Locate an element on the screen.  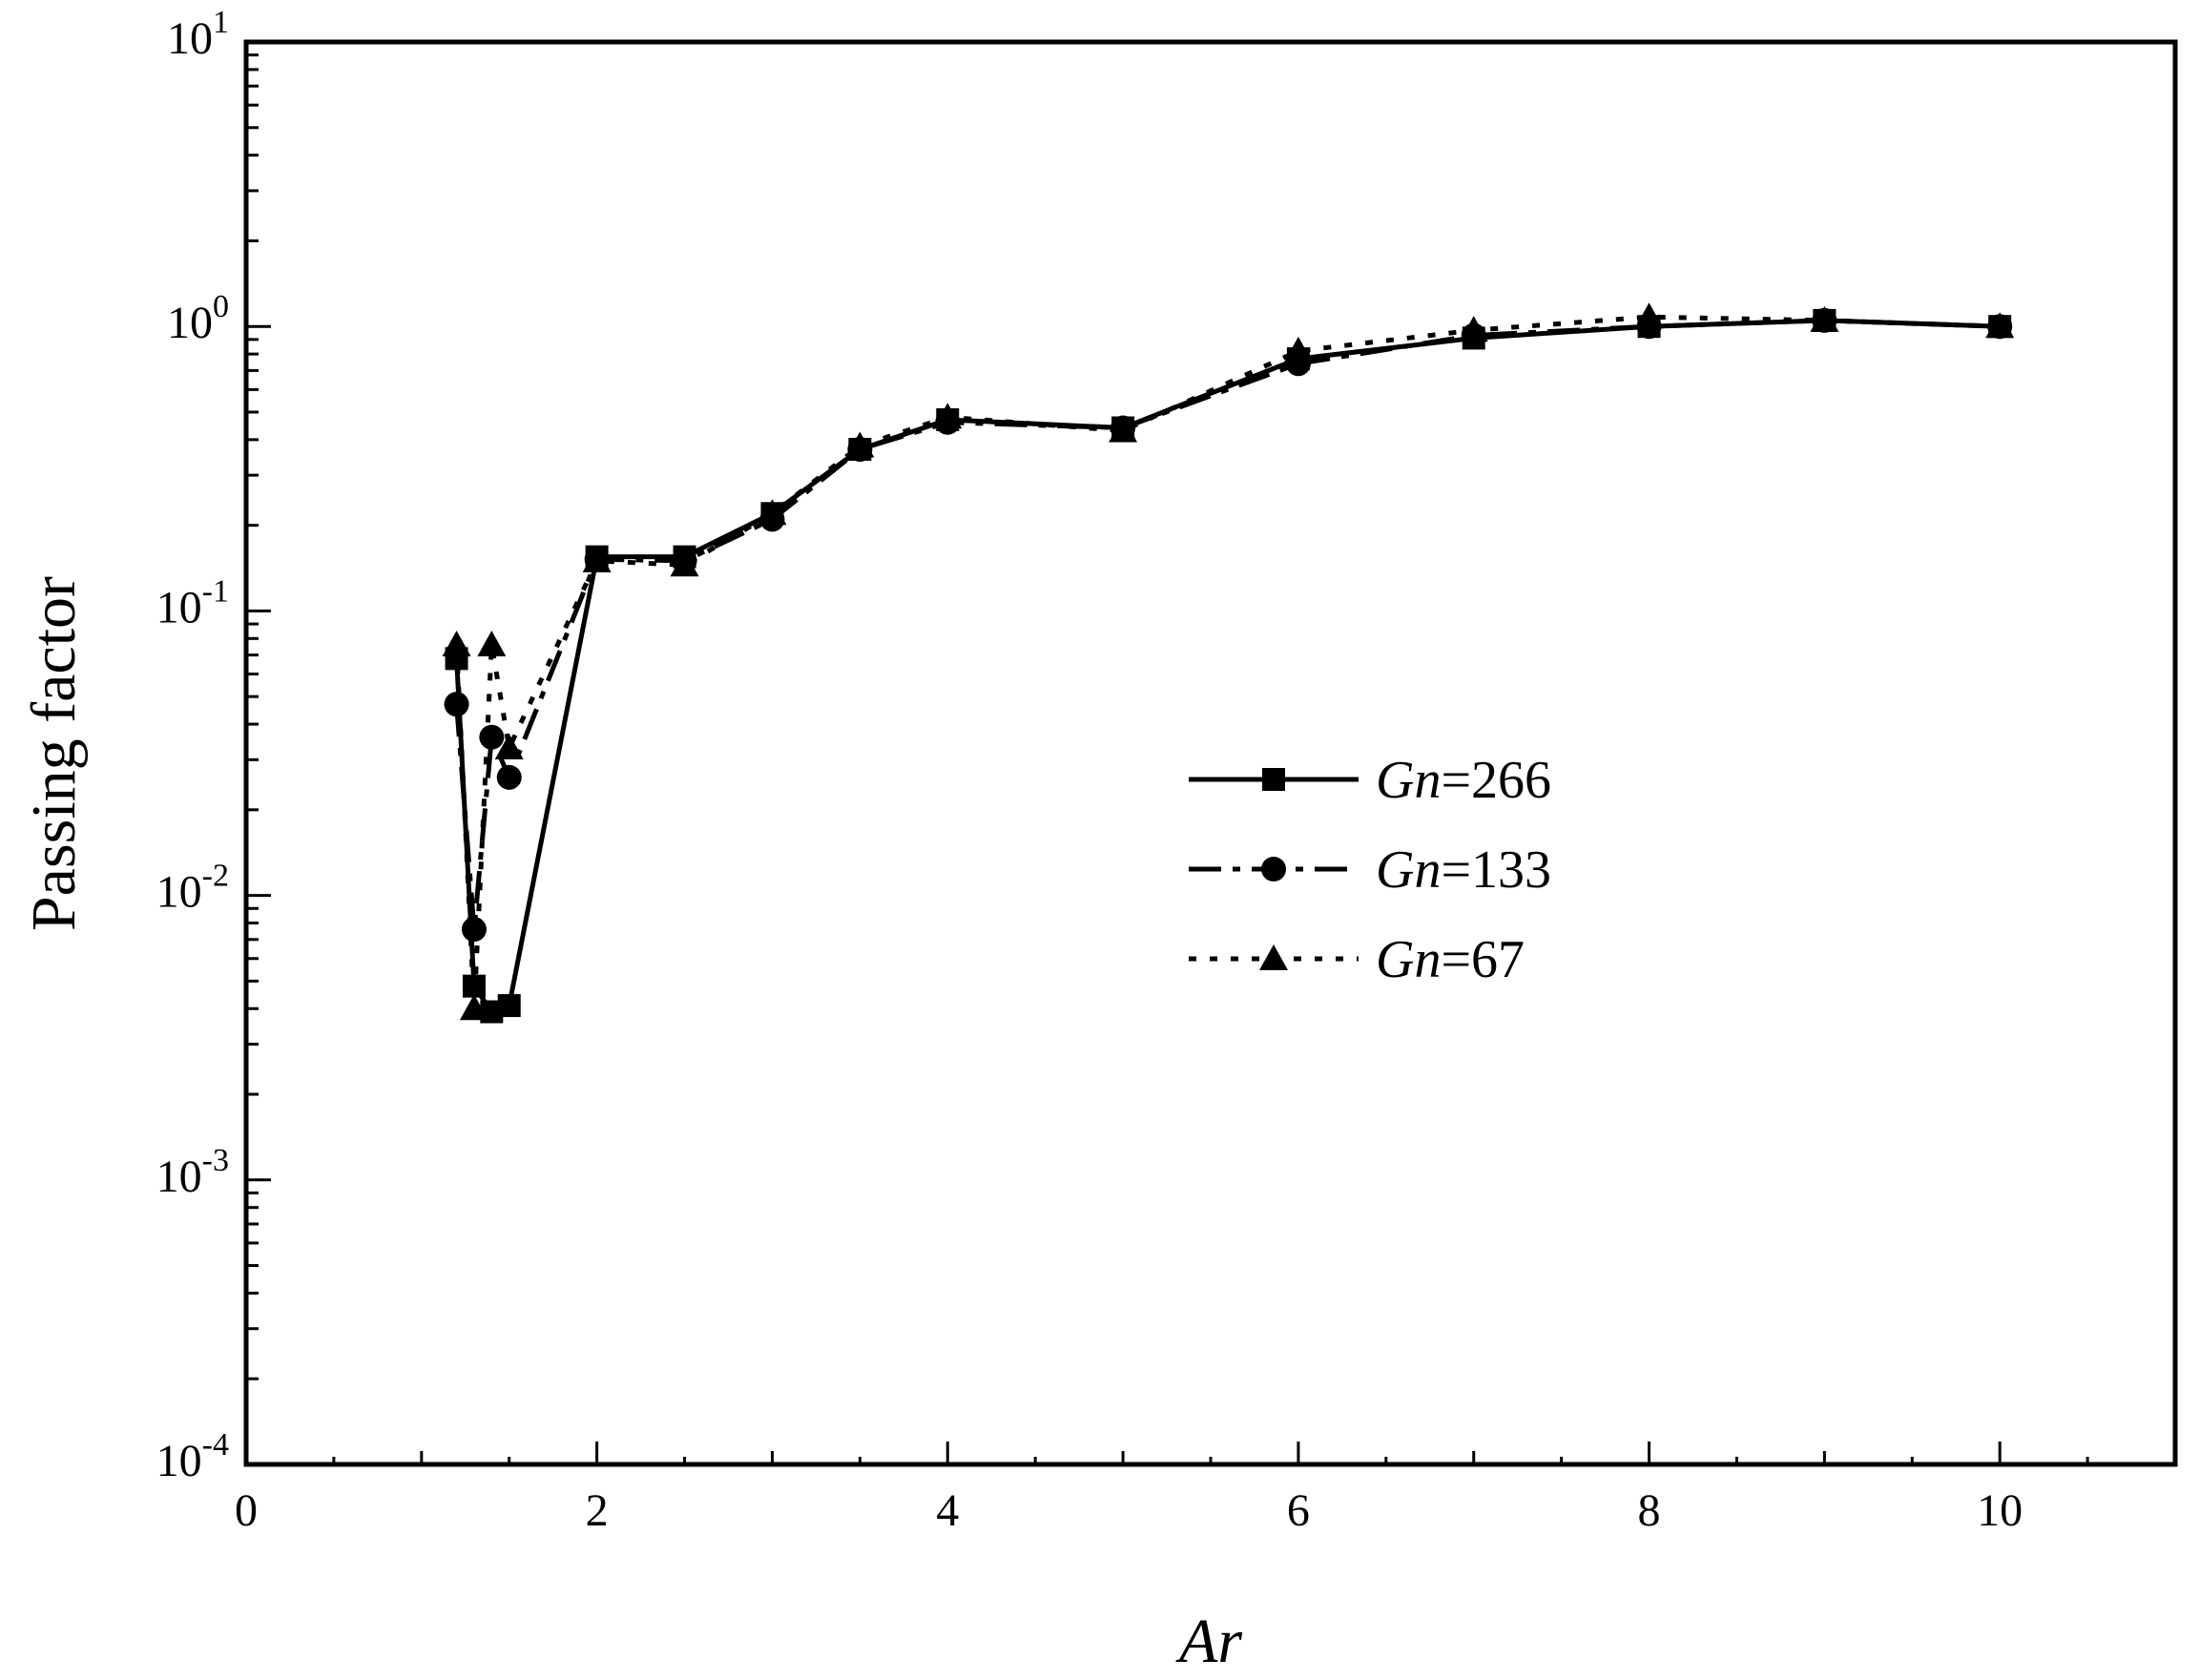
y-tick-label: 10¹ is located at coordinates (198, 34).